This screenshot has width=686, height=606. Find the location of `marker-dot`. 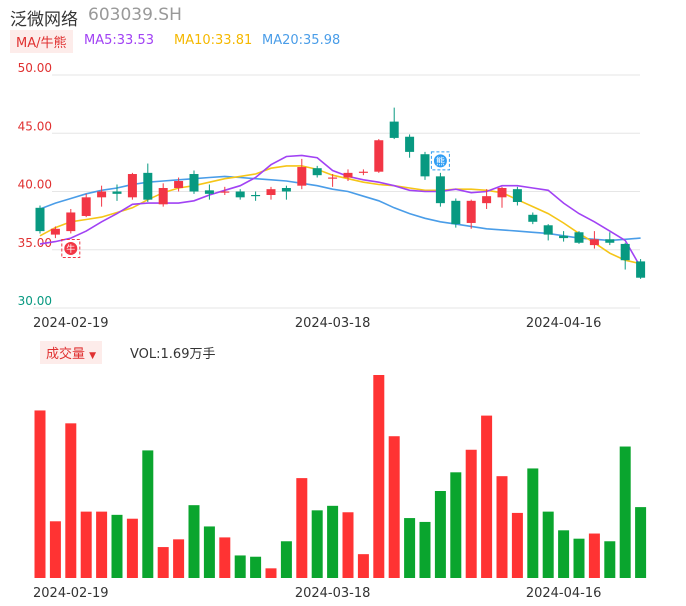

marker-dot is located at coordinates (440, 161).